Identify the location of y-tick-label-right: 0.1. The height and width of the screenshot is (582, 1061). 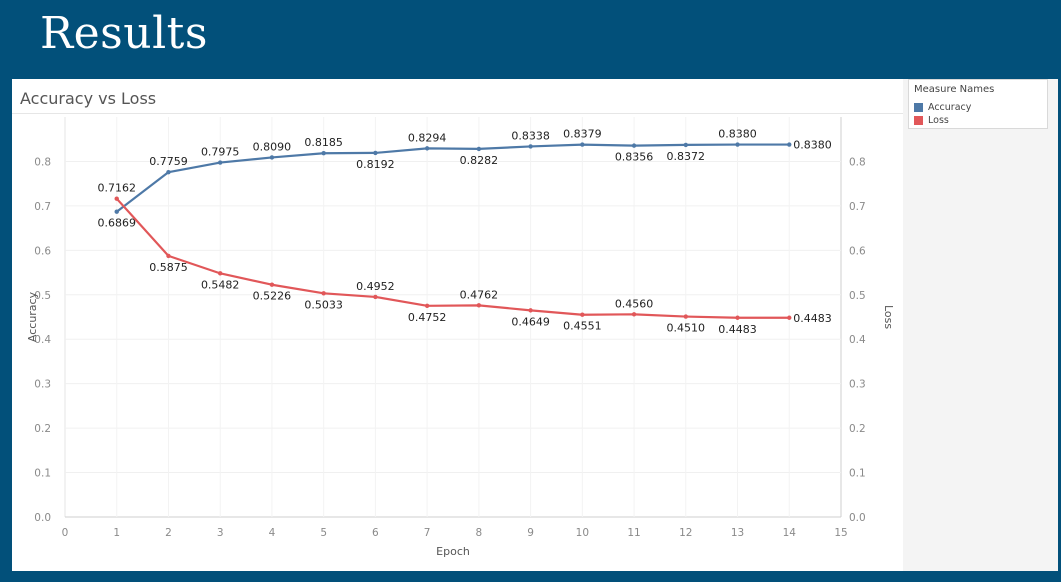
(857, 474).